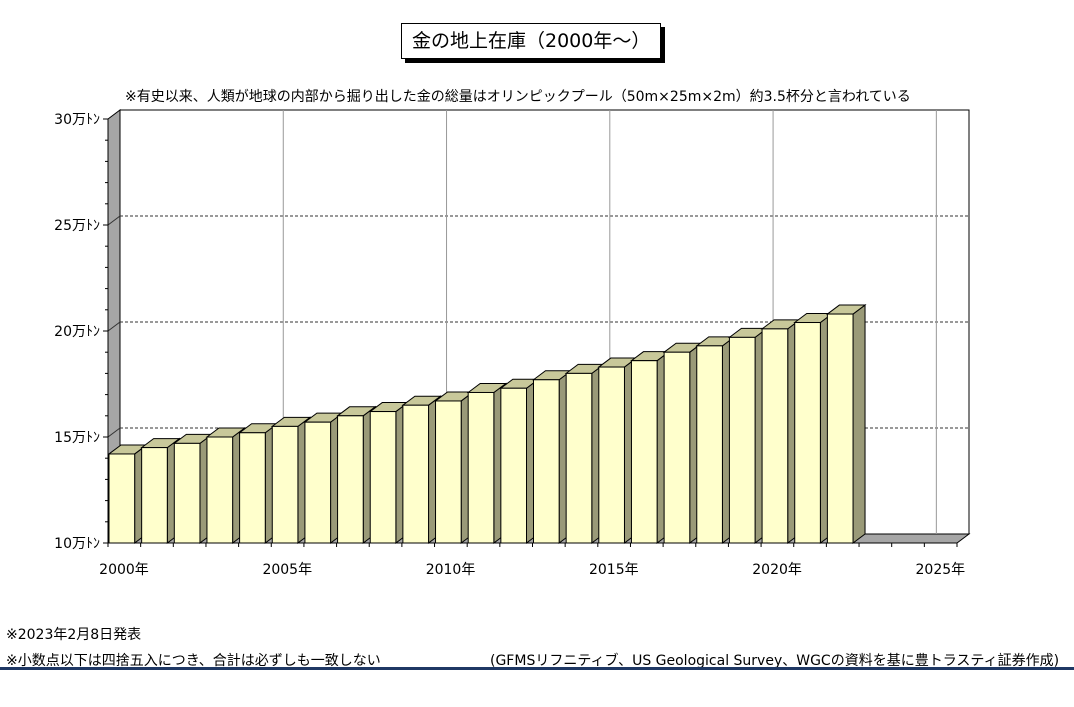  I want to click on y-tick-label: 15万ﾄﾝ, so click(77, 438).